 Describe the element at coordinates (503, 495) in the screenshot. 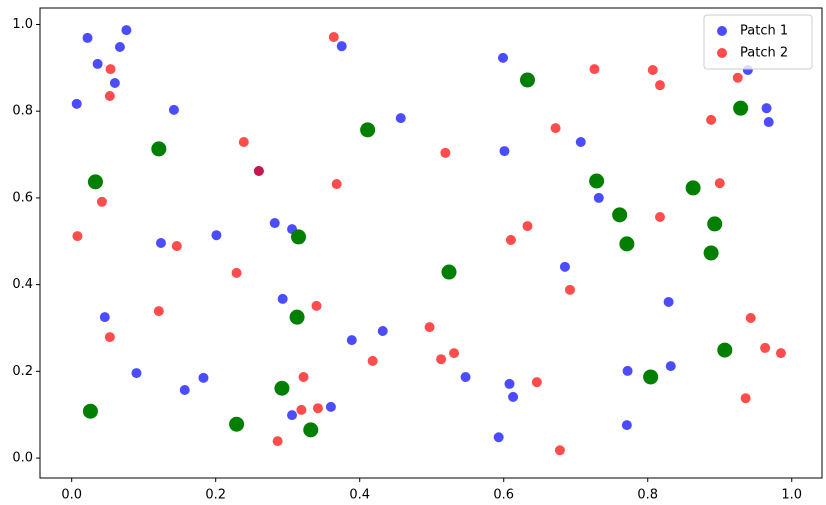

I see `x-tick-label: 0.6` at that location.